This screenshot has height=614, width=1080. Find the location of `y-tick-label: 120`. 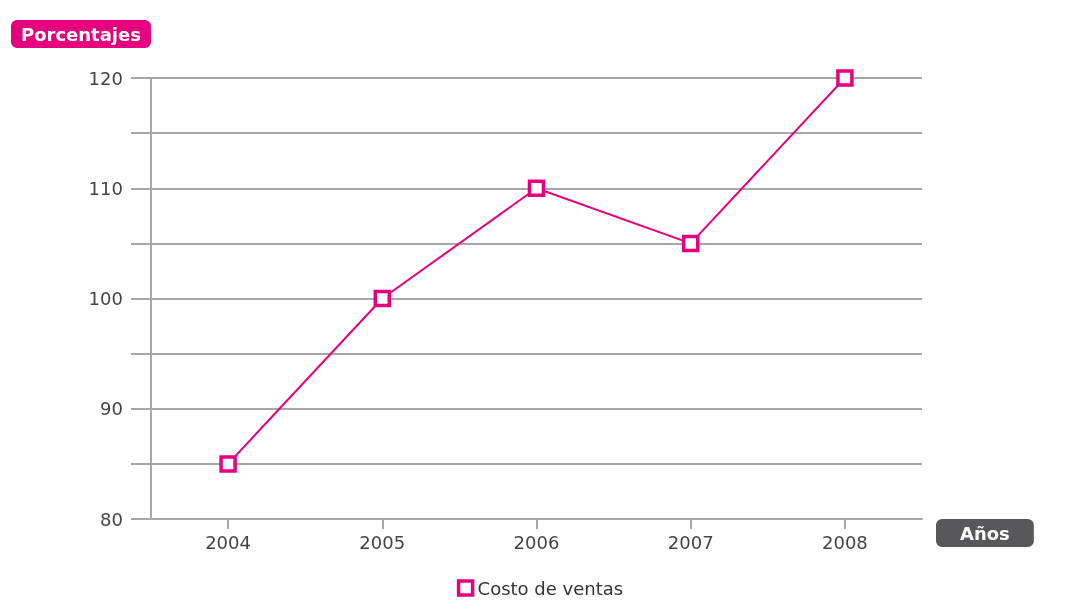

y-tick-label: 120 is located at coordinates (105, 78).